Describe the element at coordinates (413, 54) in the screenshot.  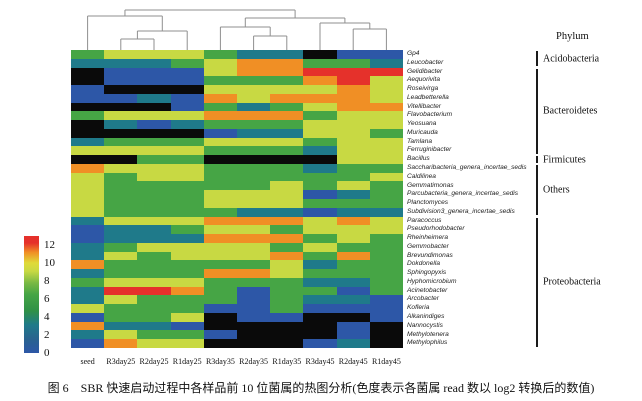
I see `row-label-genus: Gp4` at that location.